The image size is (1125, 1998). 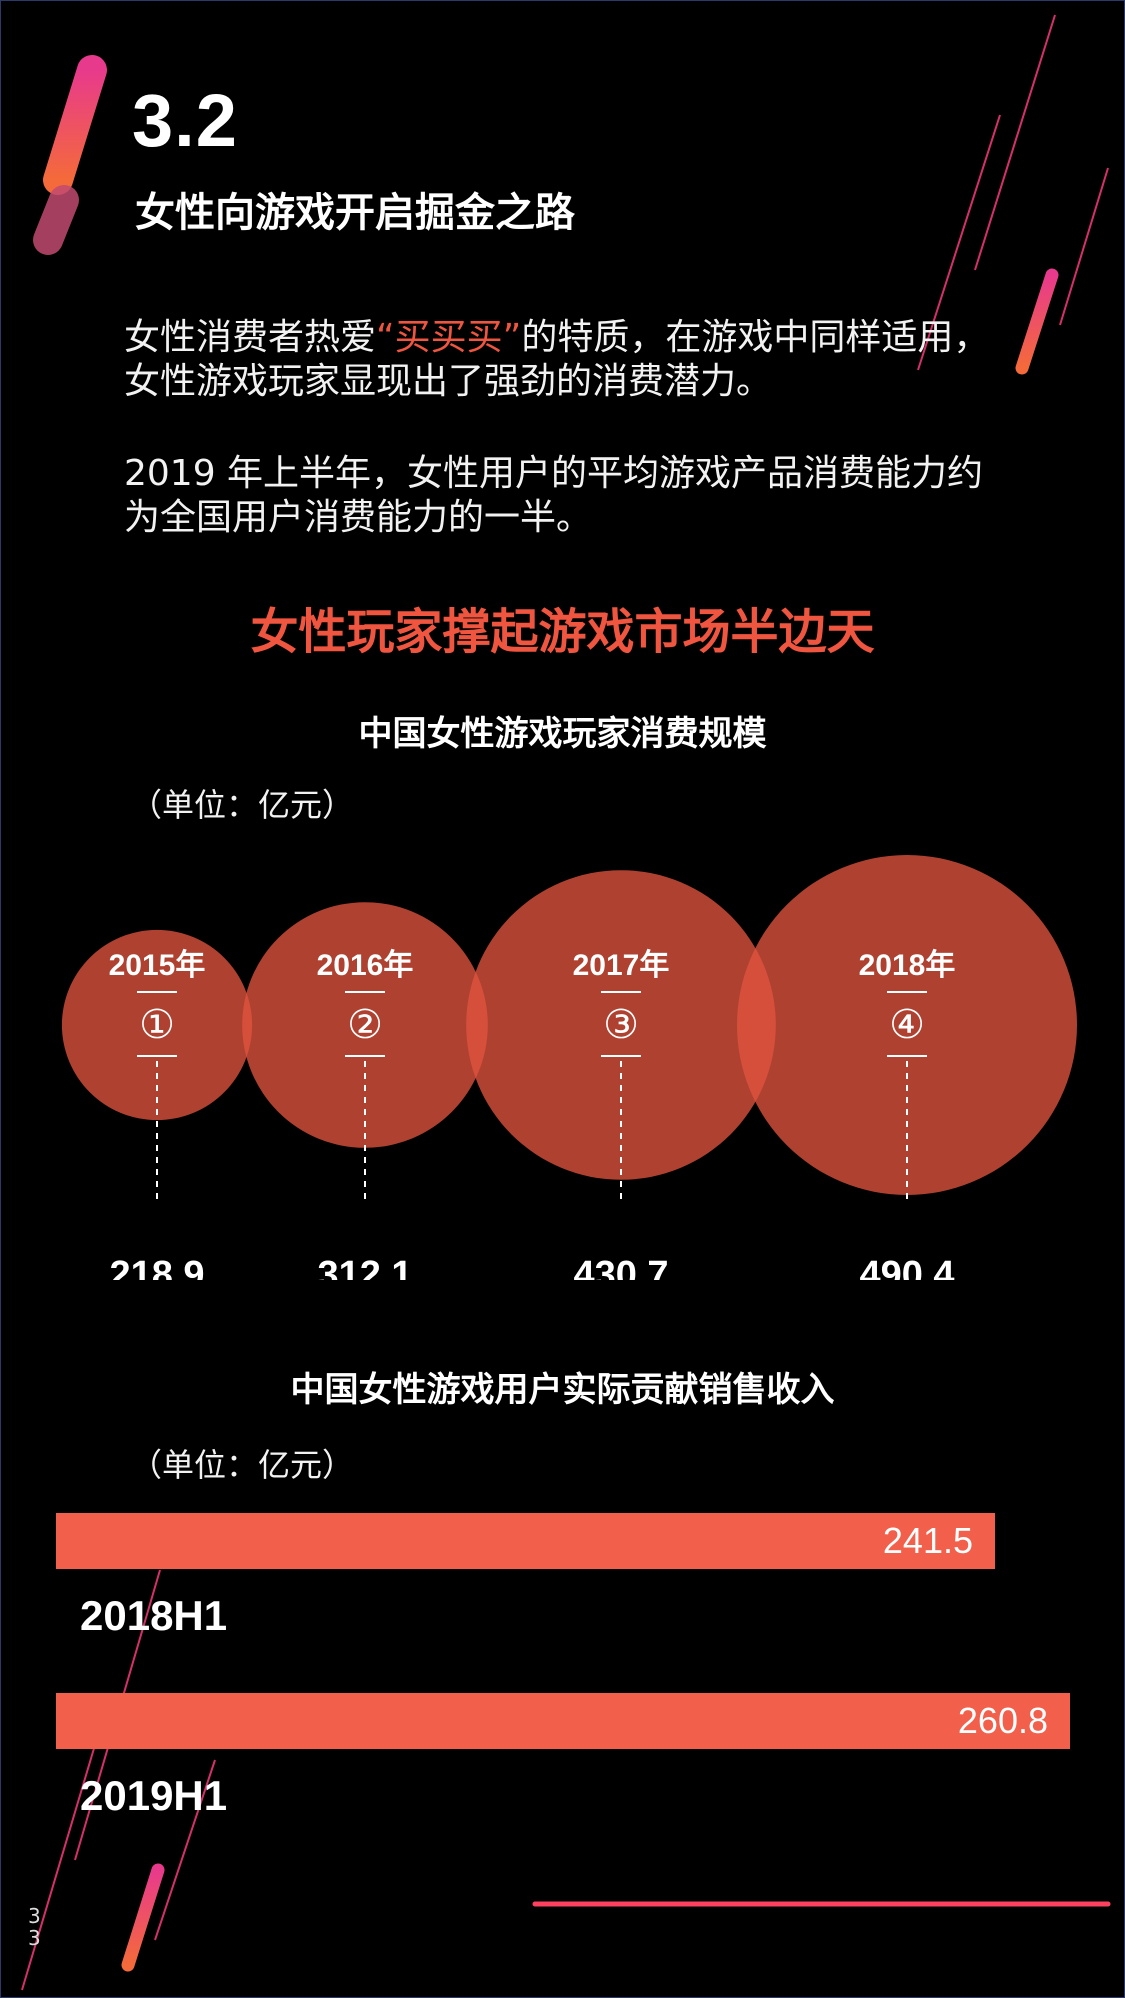 I want to click on bubble-2017年, so click(x=621, y=1025).